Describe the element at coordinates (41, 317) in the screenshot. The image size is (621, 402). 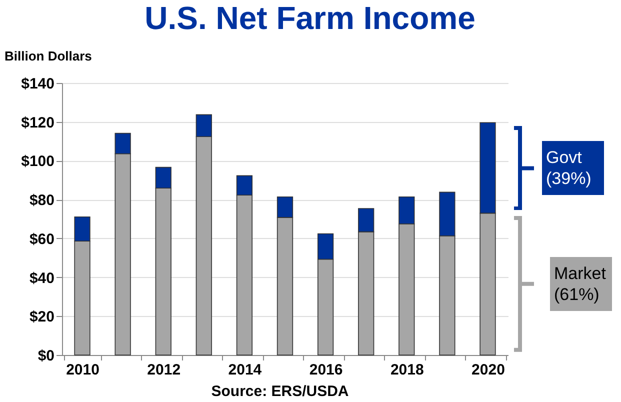
I see `y-tick-label: $20` at that location.